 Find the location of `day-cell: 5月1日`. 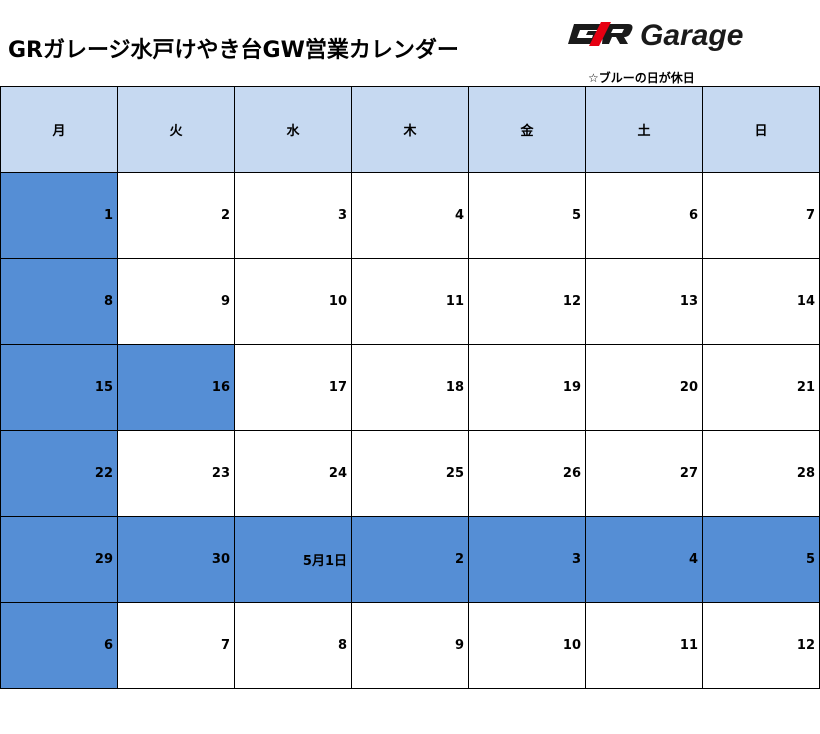

day-cell: 5月1日 is located at coordinates (293, 559).